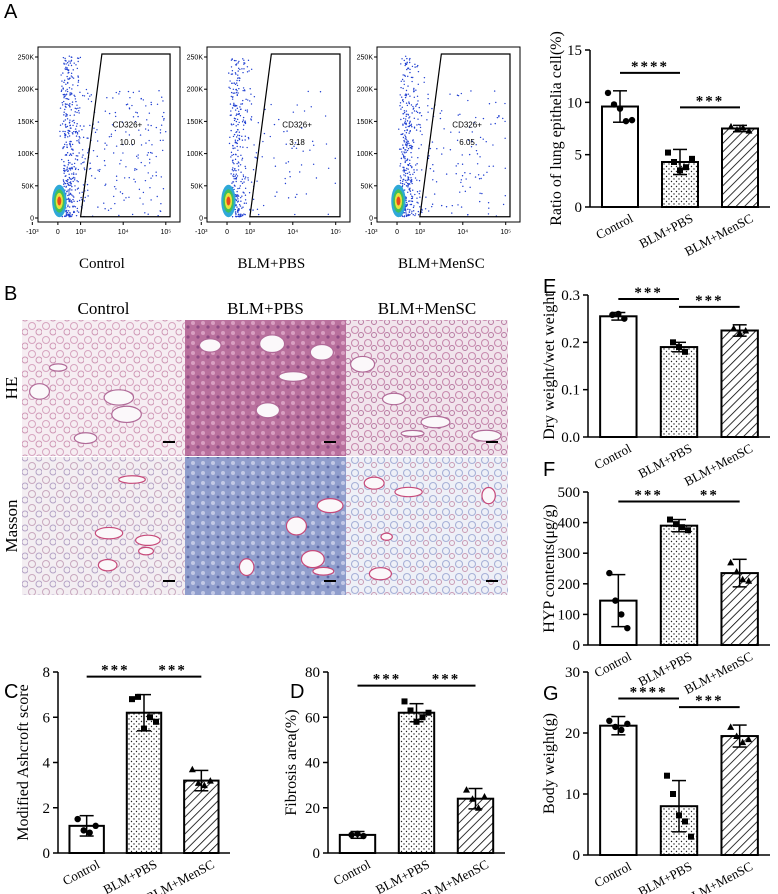 The image size is (778, 894). What do you see at coordinates (569, 615) in the screenshot?
I see `y-tick-label: 100` at bounding box center [569, 615].